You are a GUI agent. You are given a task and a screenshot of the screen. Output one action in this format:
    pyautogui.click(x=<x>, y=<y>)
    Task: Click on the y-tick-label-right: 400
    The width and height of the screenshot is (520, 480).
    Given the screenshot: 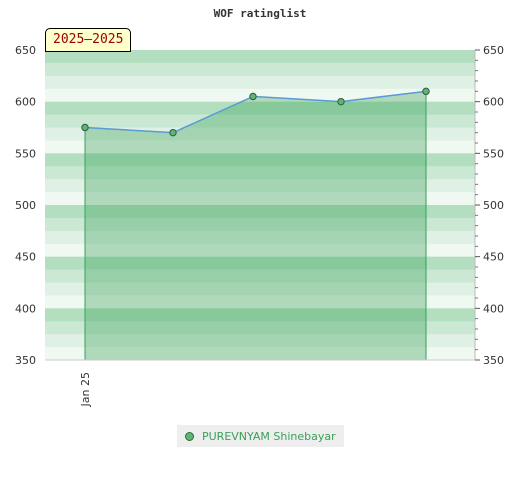 What is the action you would take?
    pyautogui.click(x=493, y=308)
    